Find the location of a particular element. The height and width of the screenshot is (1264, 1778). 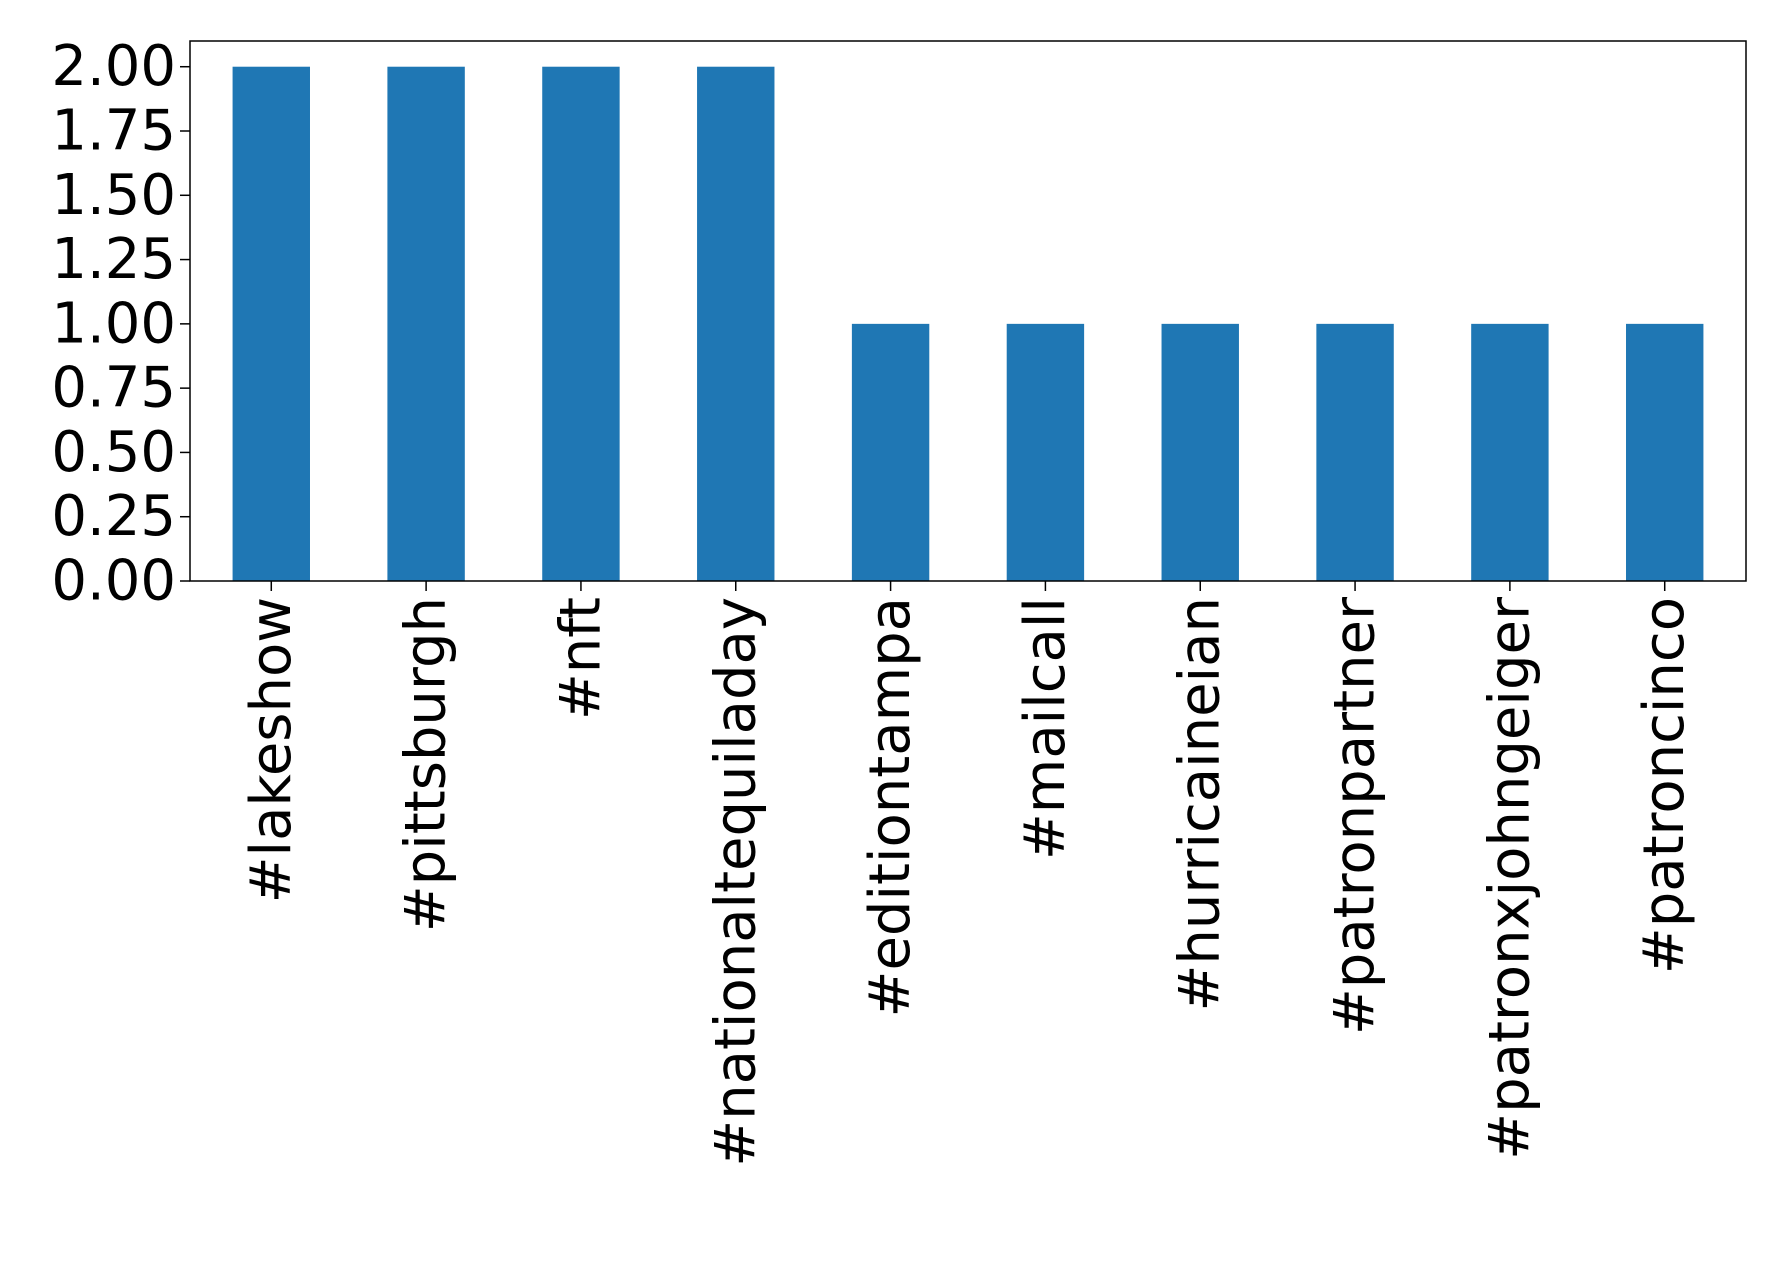

x-tick-label: #mailcall is located at coordinates (1045, 728).